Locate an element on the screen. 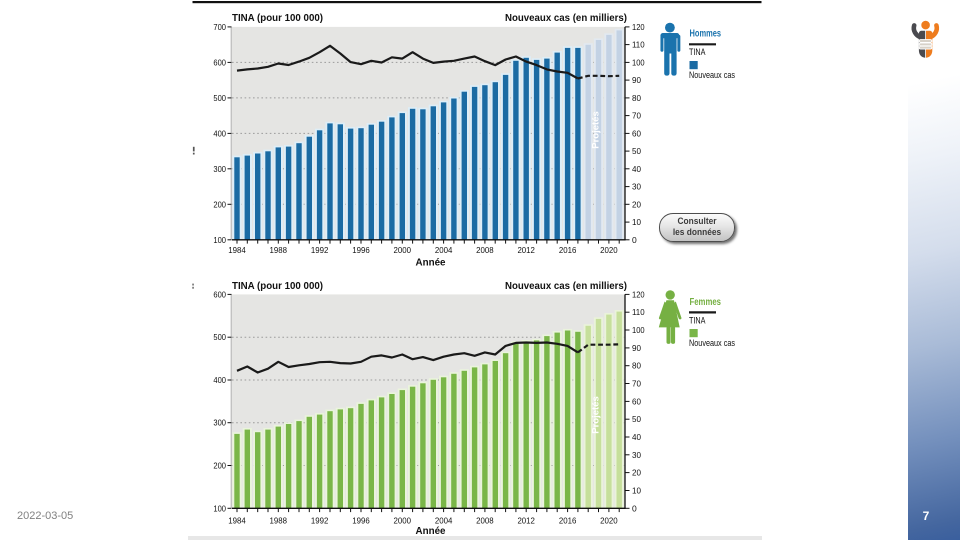  svg-text: Hommes is located at coordinates (706, 34).